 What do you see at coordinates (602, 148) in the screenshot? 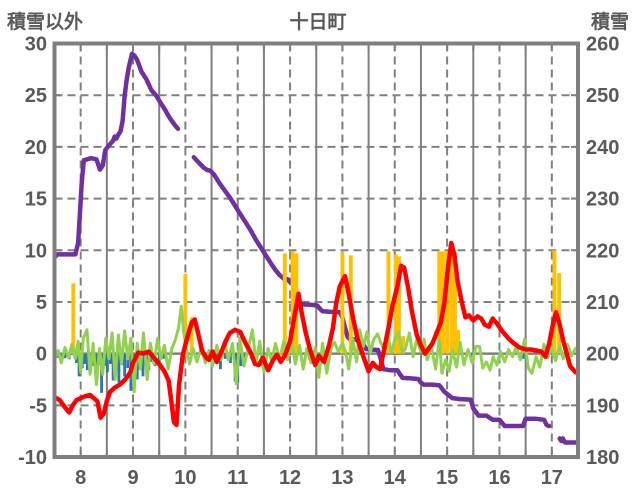
I see `y-right-tick-label: 240` at bounding box center [602, 148].